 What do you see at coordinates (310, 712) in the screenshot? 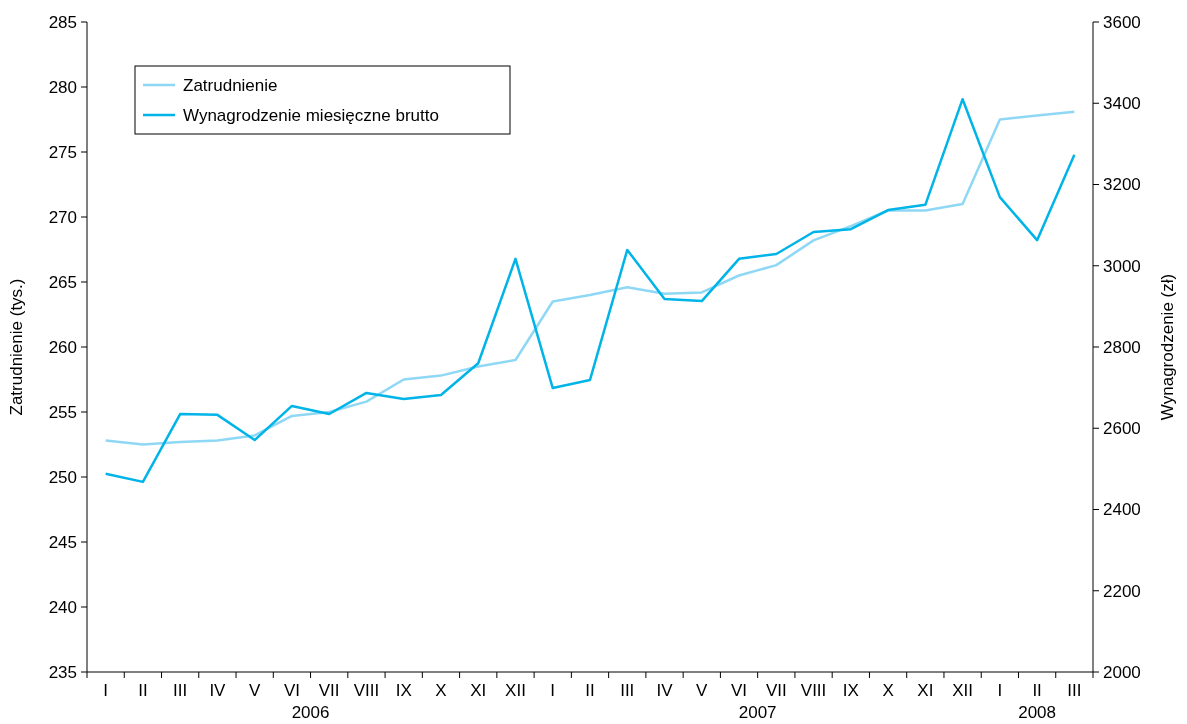
I see `text: 2006` at bounding box center [310, 712].